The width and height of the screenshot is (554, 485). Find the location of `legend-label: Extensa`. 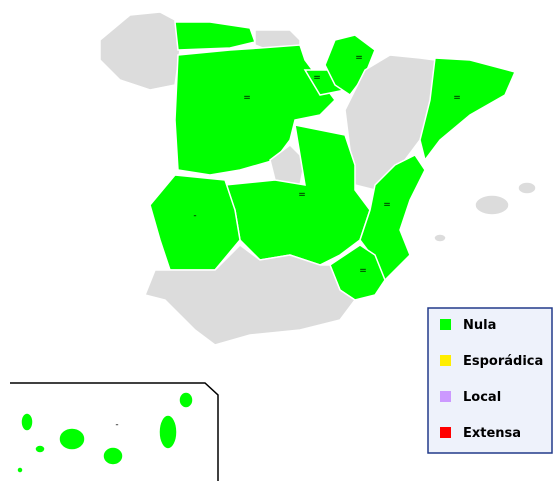

legend-label: Extensa is located at coordinates (492, 433).